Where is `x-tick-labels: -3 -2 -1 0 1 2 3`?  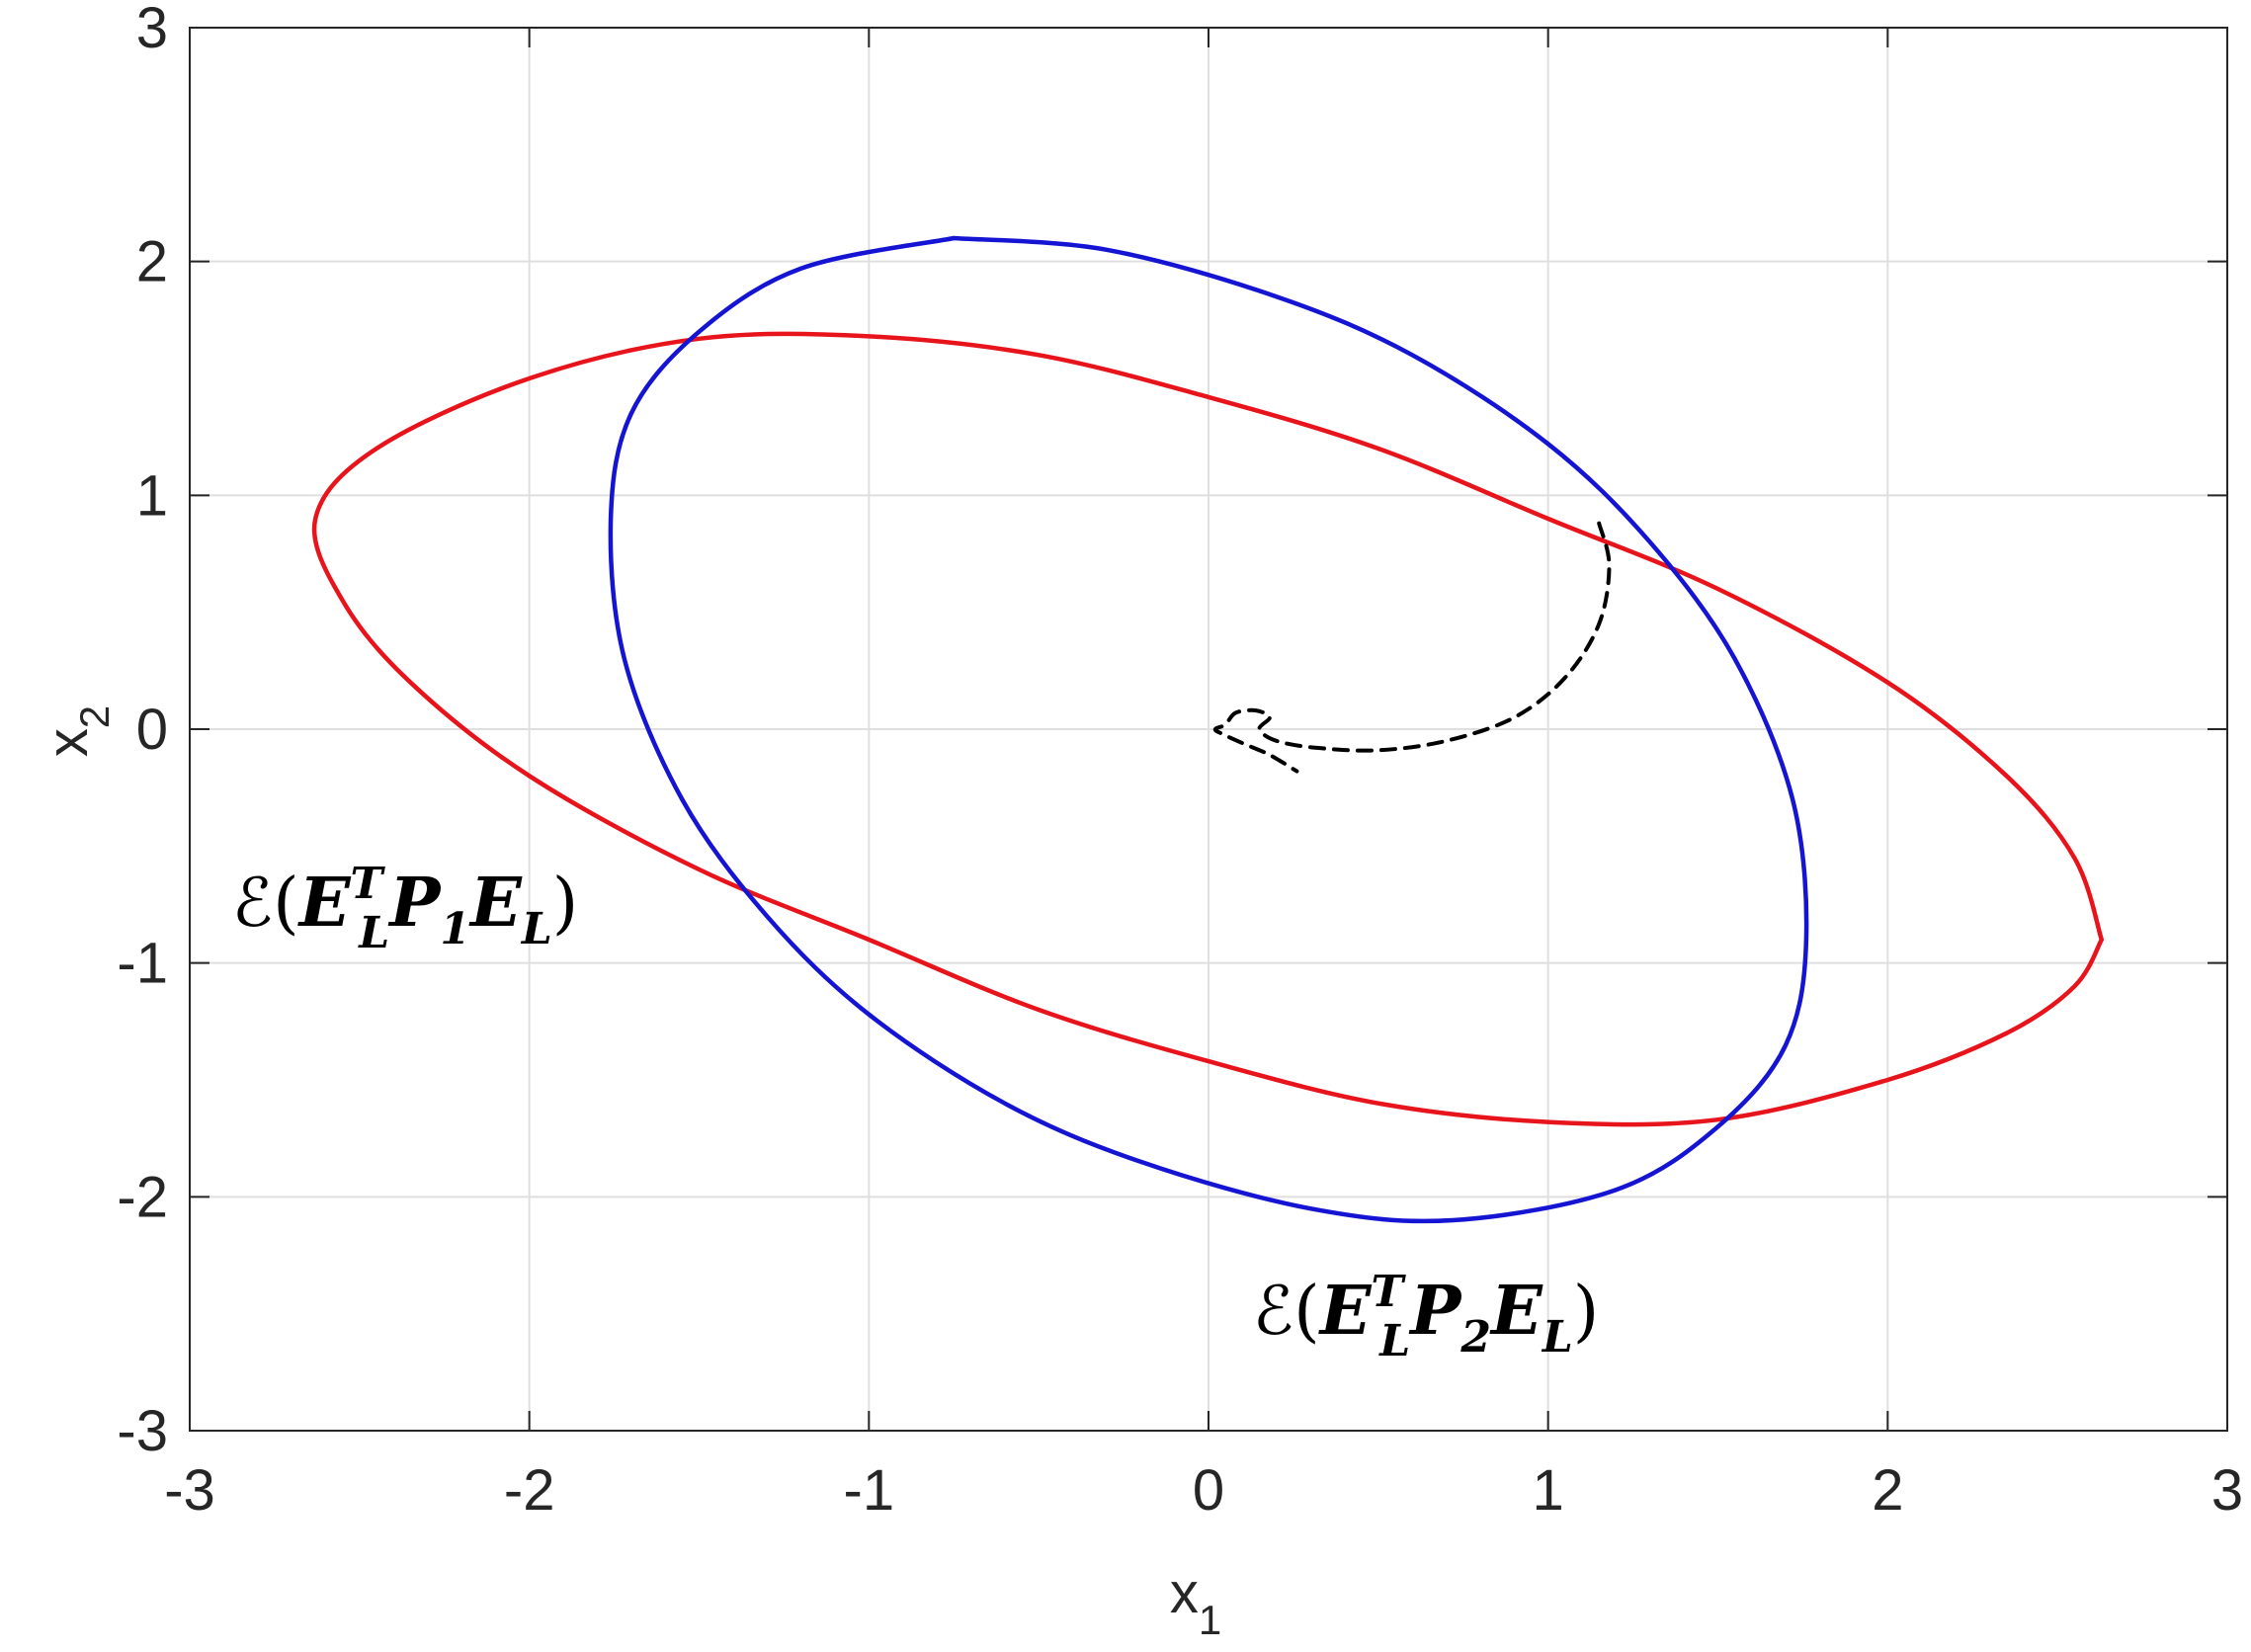 x-tick-labels: -3 -2 -1 0 1 2 3 is located at coordinates (1203, 1490).